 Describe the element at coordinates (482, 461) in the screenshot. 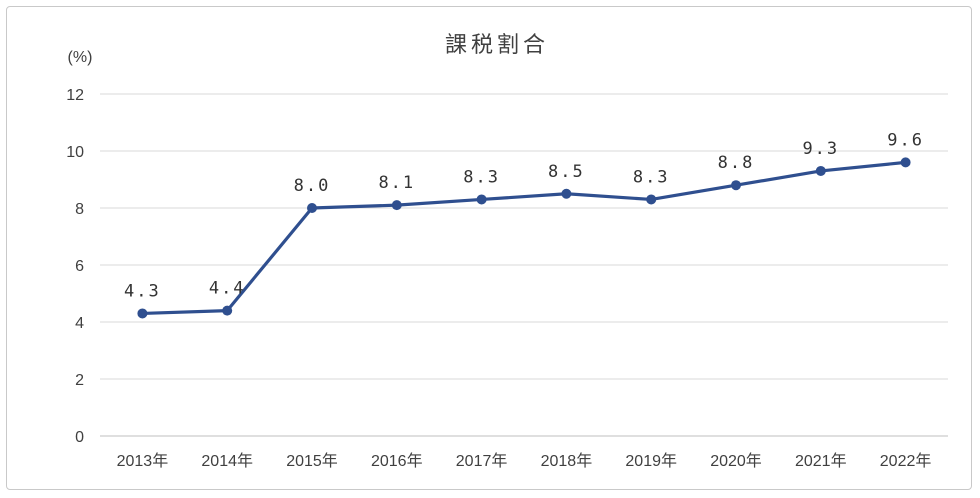

I see `x-tick-label: 2017年` at that location.